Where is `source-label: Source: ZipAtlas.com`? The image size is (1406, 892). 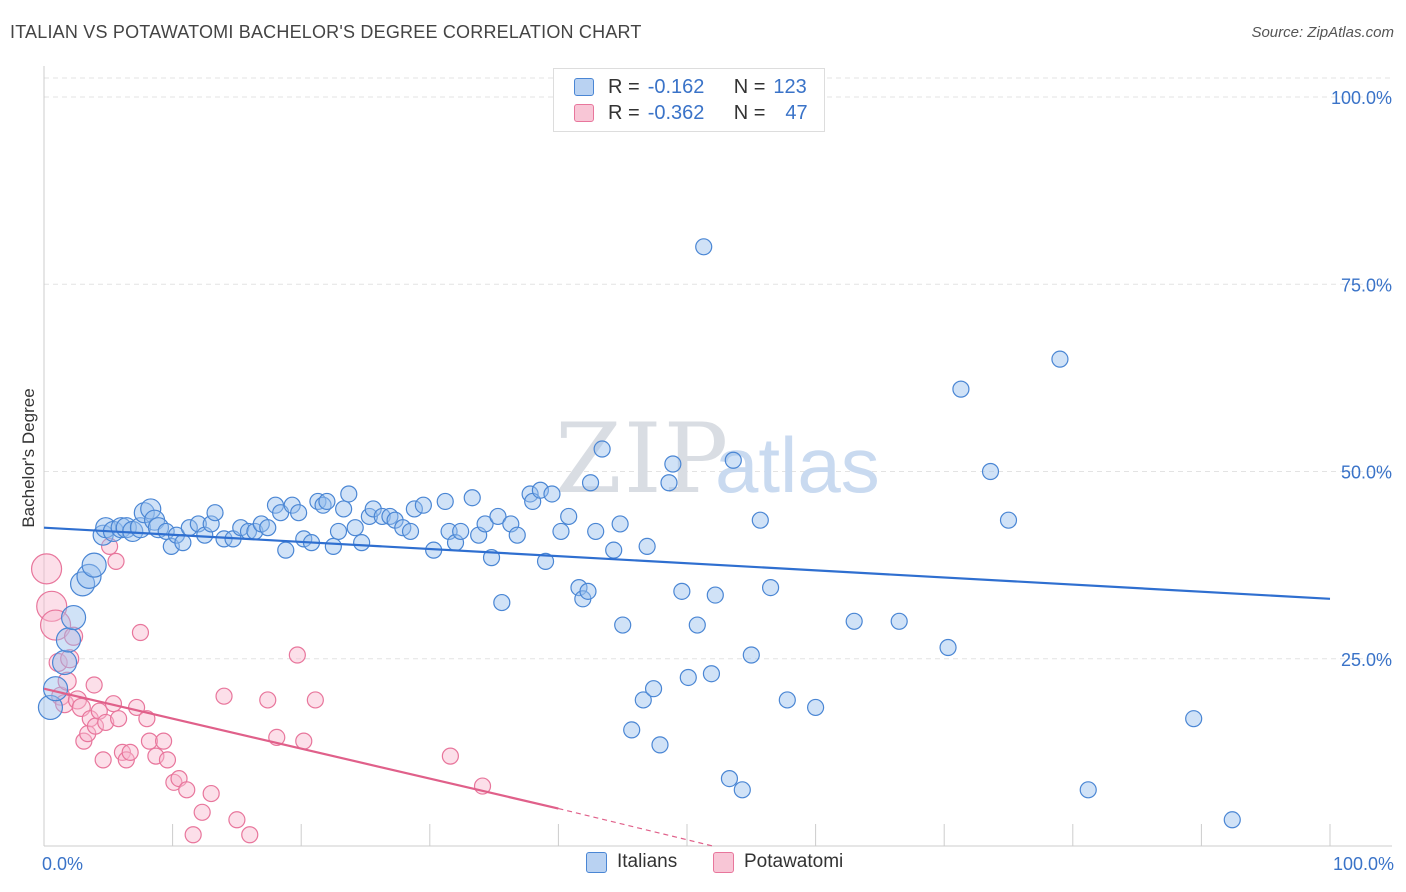 source-label: Source: ZipAtlas.com is located at coordinates (1322, 32).